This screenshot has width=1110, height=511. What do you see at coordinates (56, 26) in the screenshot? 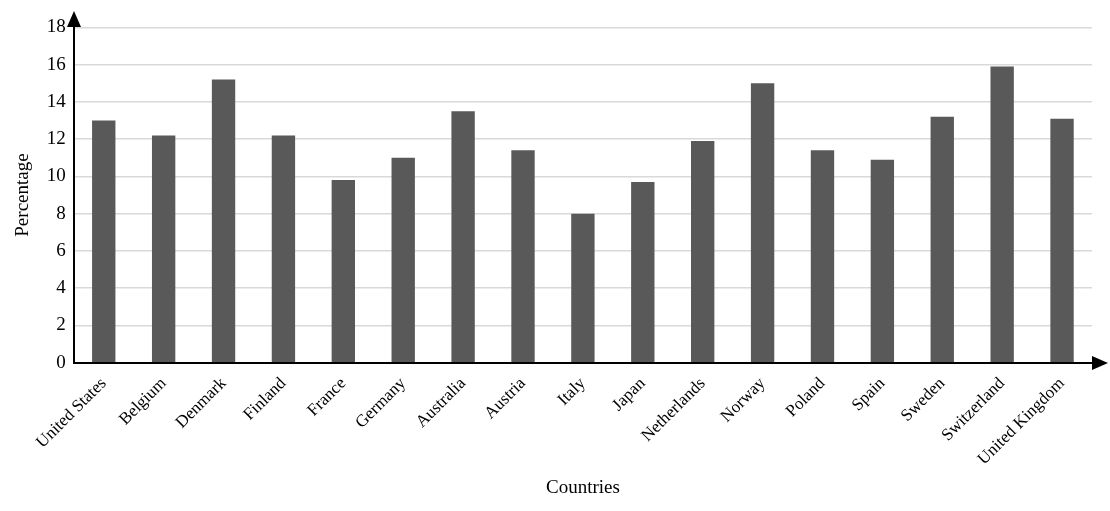
I see `y-tick-label: 18` at bounding box center [56, 26].